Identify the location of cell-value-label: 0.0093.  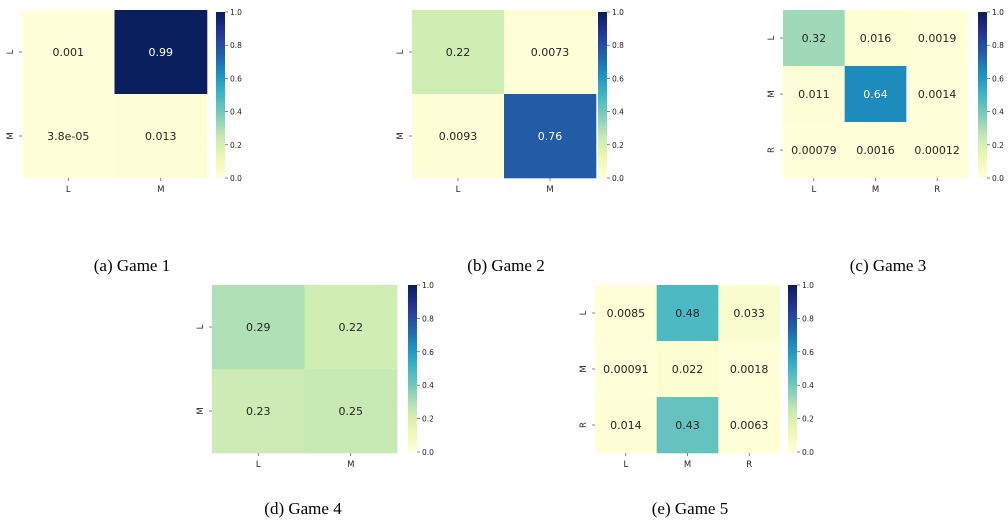
(458, 136).